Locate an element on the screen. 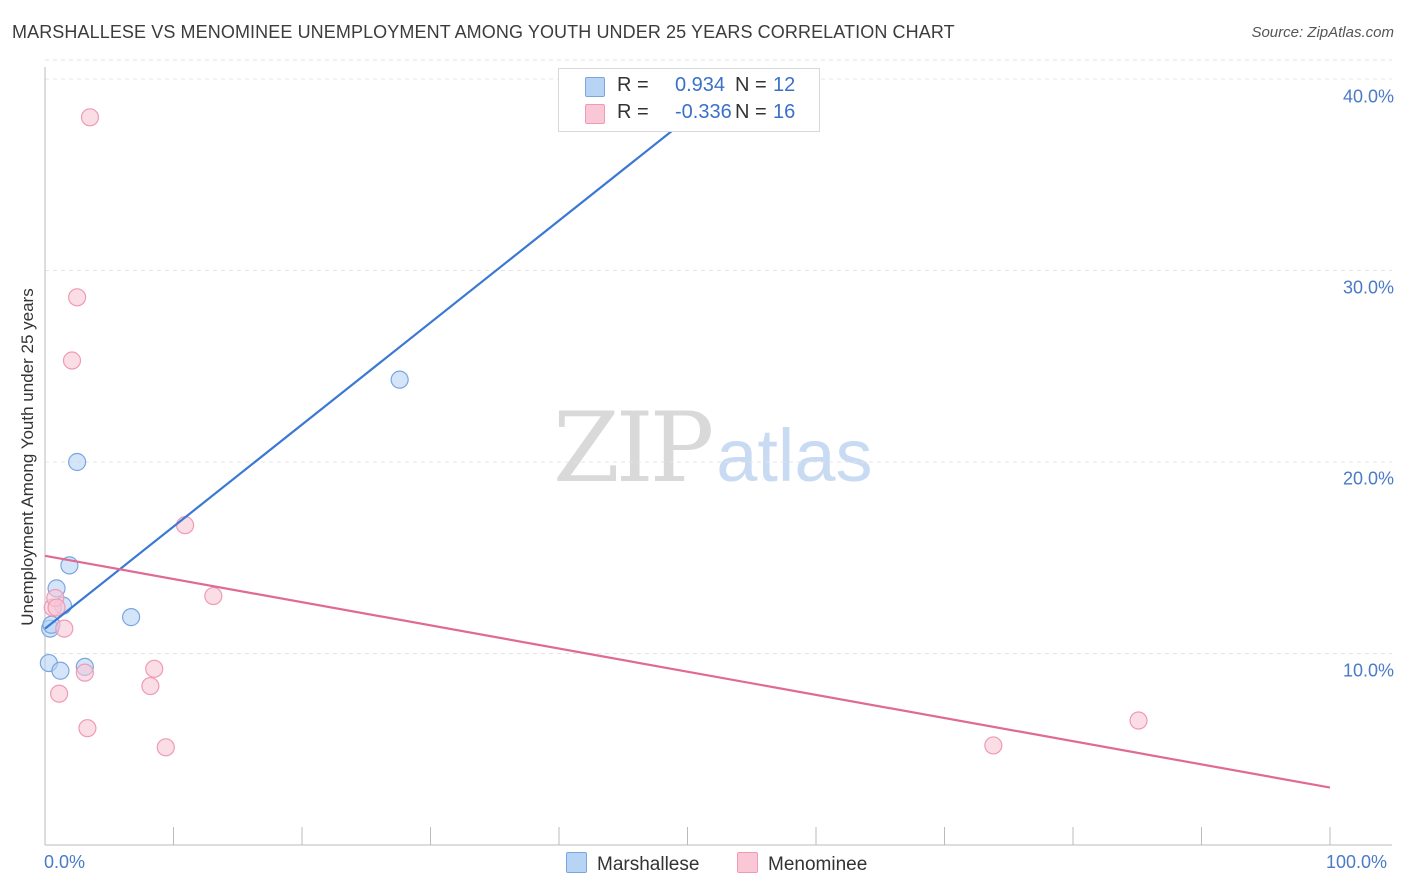 Image resolution: width=1406 pixels, height=892 pixels. legend-swatch-marshallese is located at coordinates (595, 87).